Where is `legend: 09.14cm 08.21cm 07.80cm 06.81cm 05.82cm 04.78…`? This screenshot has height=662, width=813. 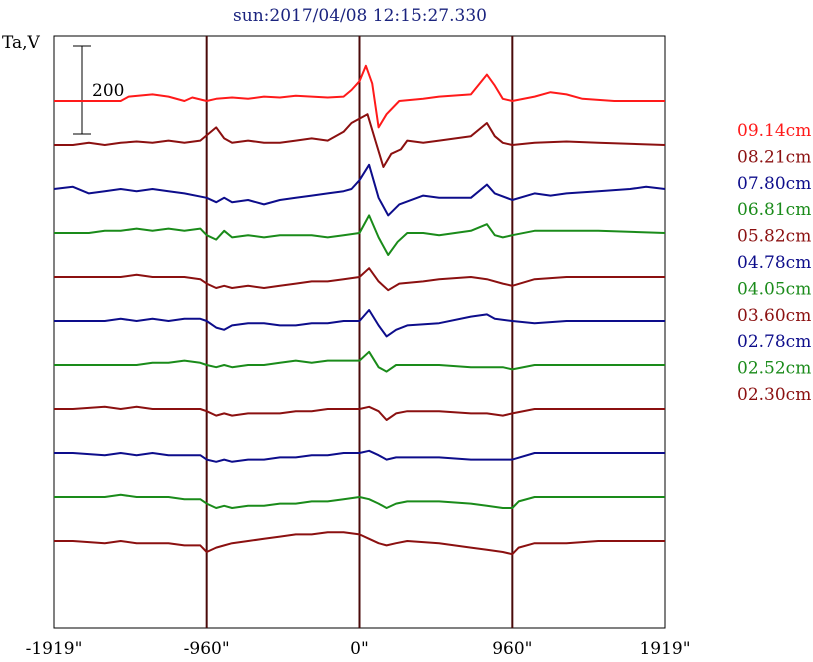 legend: 09.14cm 08.21cm 07.80cm 06.81cm 05.82cm 04.78… is located at coordinates (774, 263).